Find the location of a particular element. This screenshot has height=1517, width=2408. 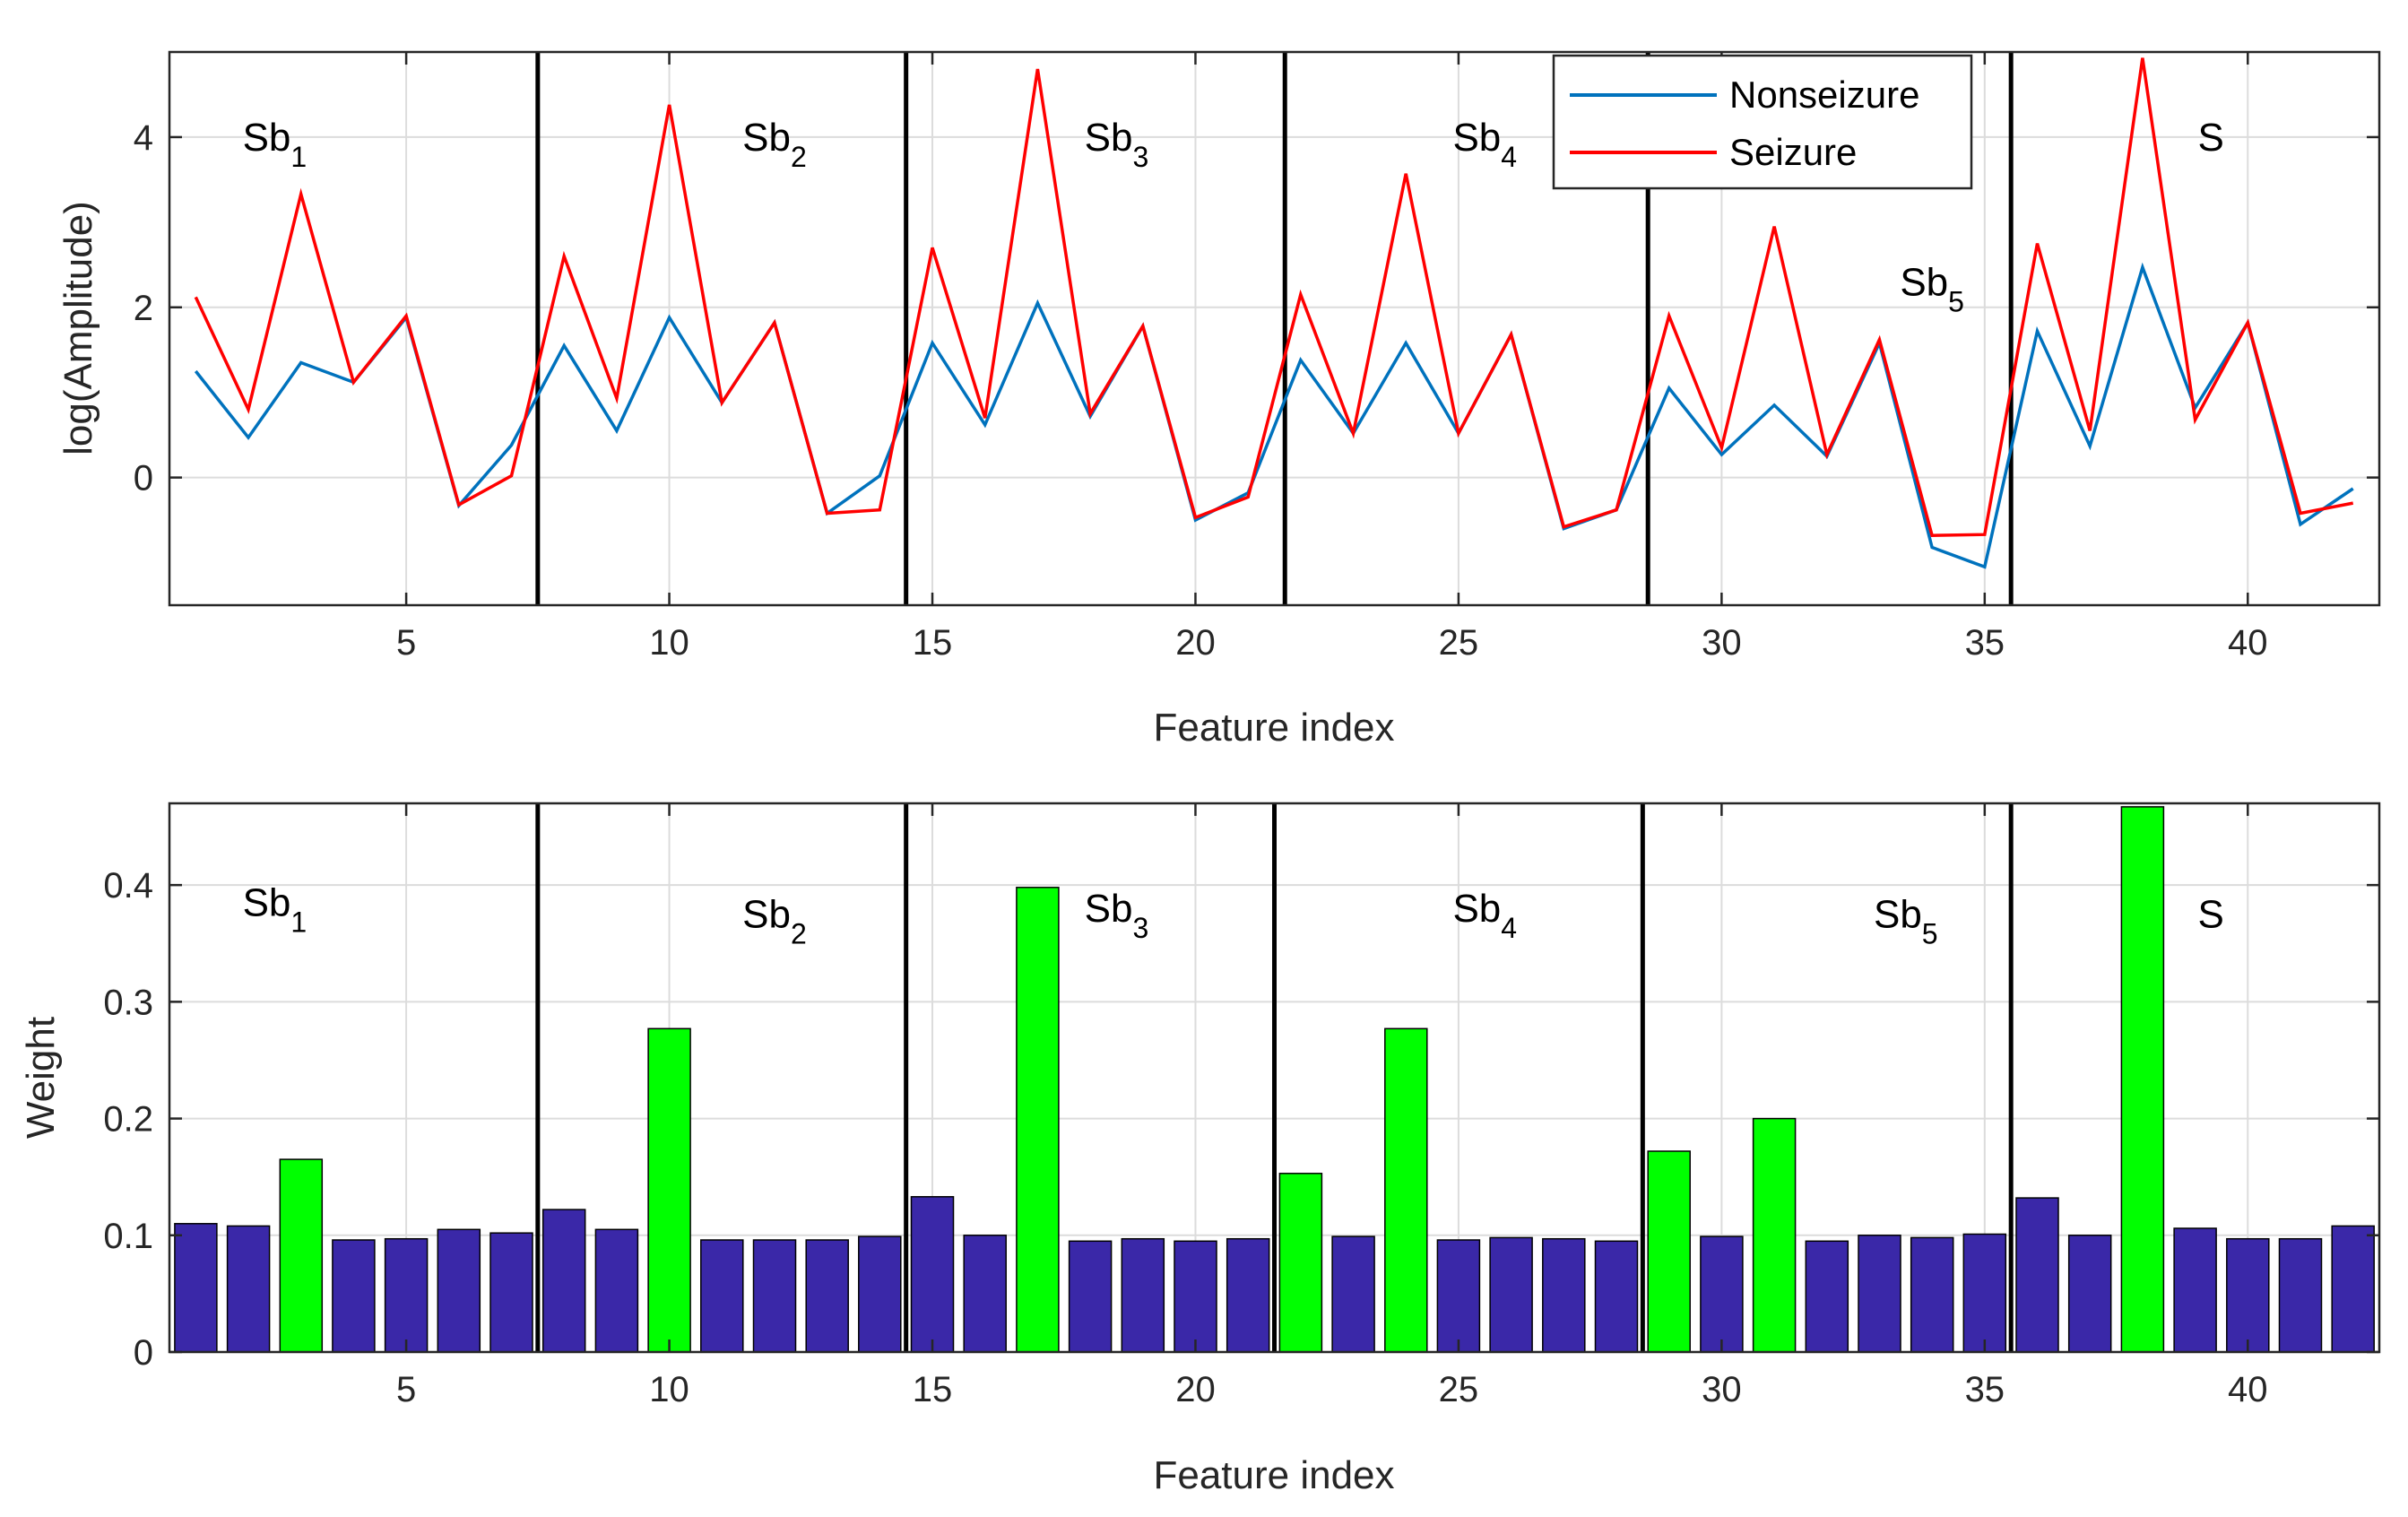

segment-label: Sb2 is located at coordinates (774, 921).